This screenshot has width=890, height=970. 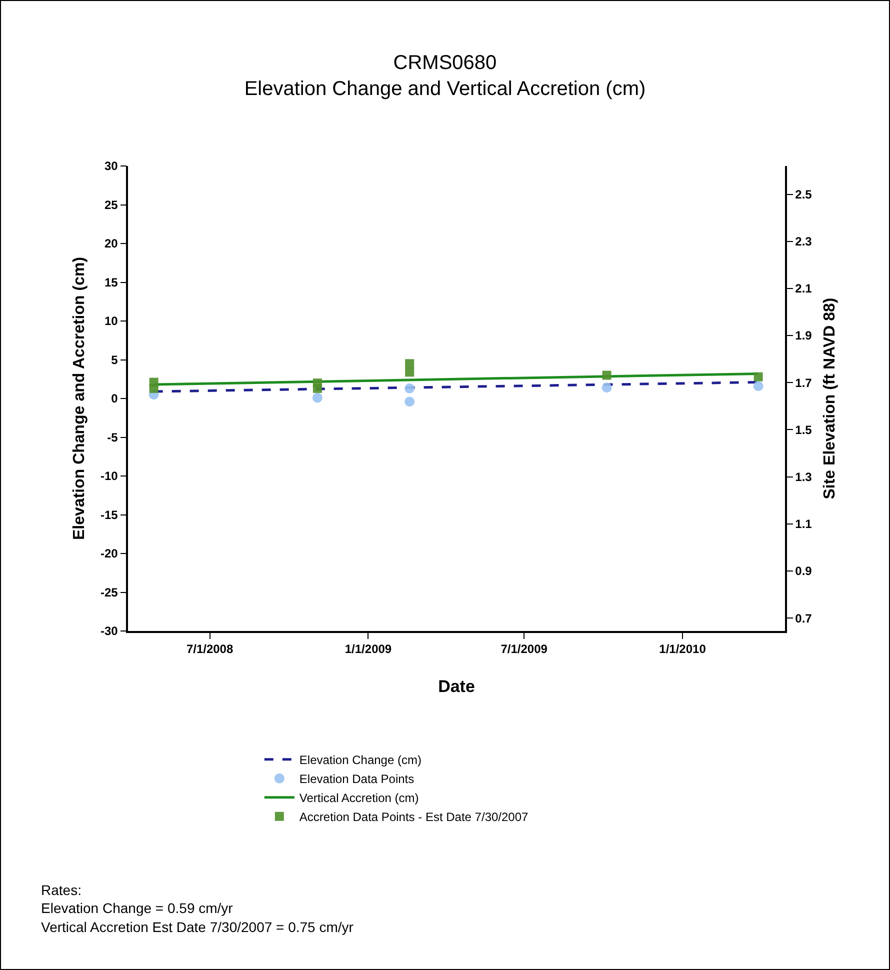 I want to click on y-tick-label: -15, so click(x=109, y=515).